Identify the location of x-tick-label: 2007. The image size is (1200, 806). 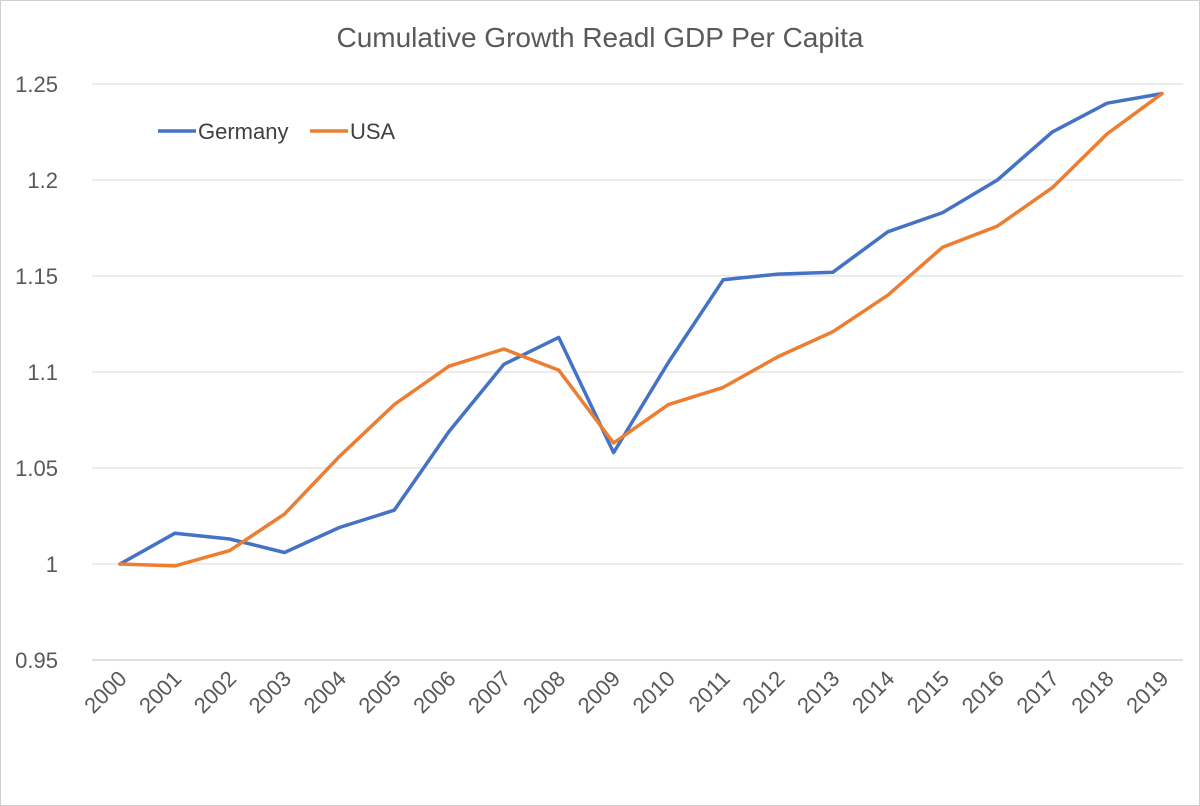
(489, 692).